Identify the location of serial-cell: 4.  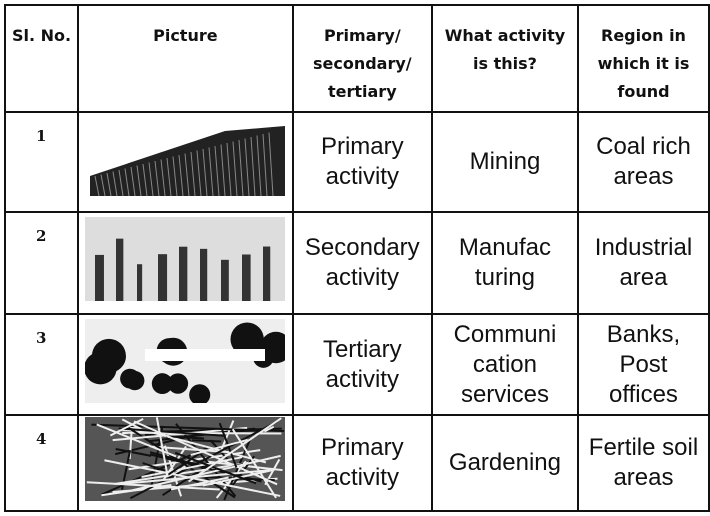
(41, 463).